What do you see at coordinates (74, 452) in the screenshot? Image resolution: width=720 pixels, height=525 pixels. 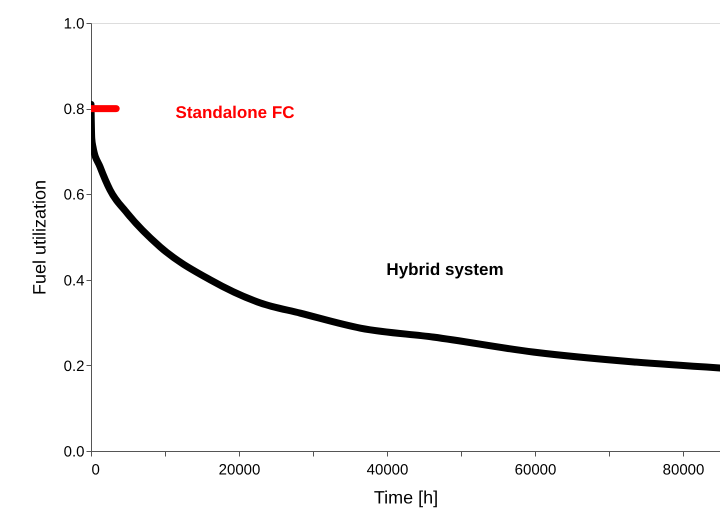 I see `y-tick-label: 0.0` at bounding box center [74, 452].